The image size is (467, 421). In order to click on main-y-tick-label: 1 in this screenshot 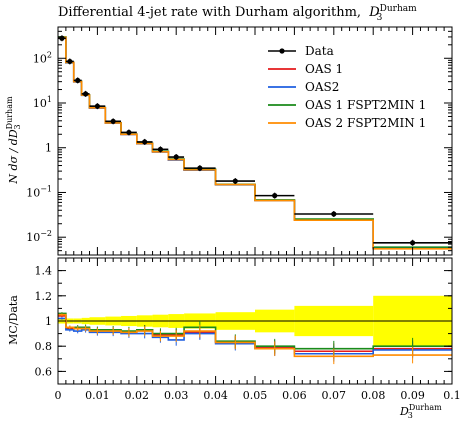, I will do `click(48, 148)`.